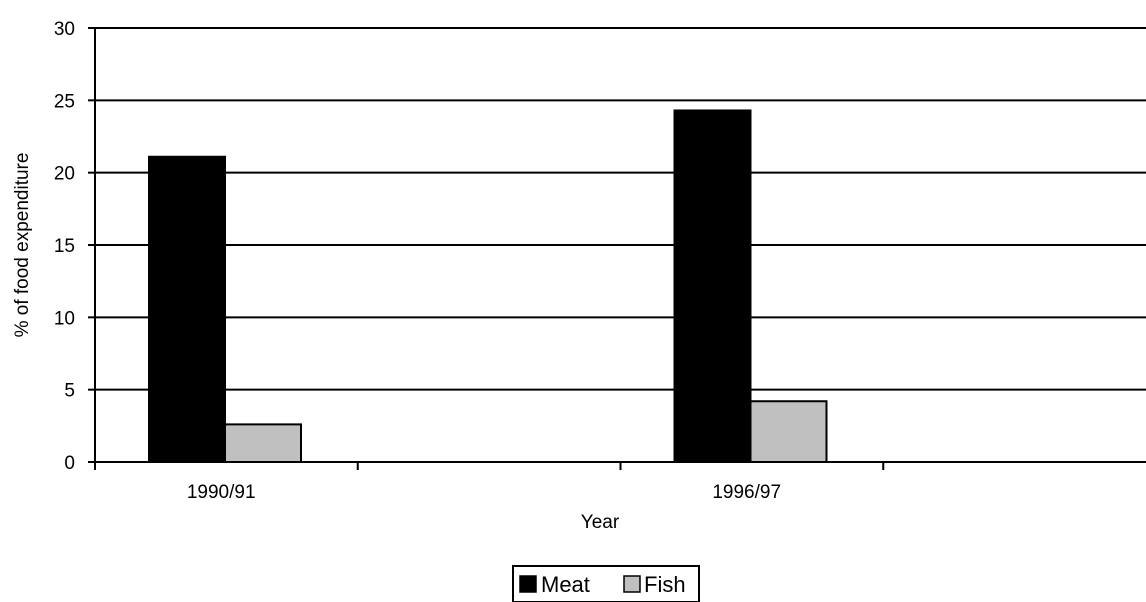 This screenshot has width=1146, height=602. I want to click on bar-meat-1996/97, so click(712, 286).